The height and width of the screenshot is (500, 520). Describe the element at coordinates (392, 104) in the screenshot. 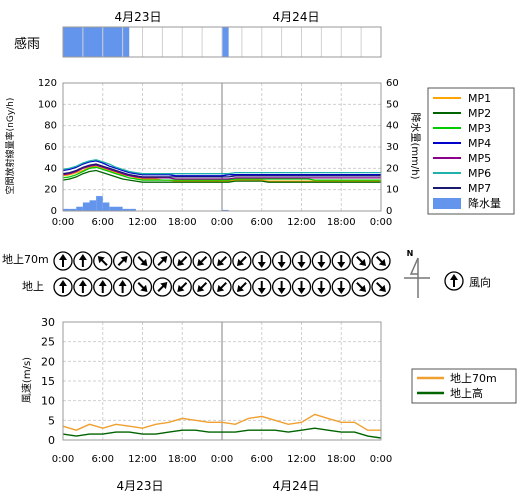

I see `precip-y-tick-label: 50` at that location.